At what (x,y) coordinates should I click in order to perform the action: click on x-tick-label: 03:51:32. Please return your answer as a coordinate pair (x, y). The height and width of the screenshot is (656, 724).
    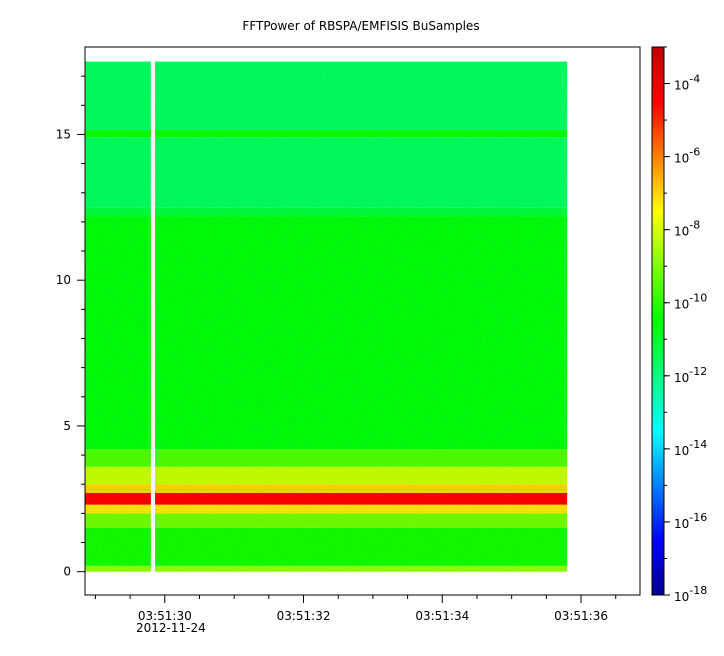
    Looking at the image, I should click on (304, 616).